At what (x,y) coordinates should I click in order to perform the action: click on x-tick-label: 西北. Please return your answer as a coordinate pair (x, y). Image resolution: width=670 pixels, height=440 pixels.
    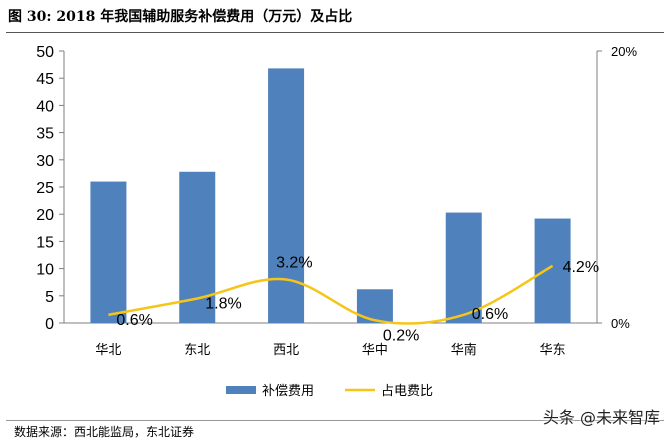
    Looking at the image, I should click on (286, 349).